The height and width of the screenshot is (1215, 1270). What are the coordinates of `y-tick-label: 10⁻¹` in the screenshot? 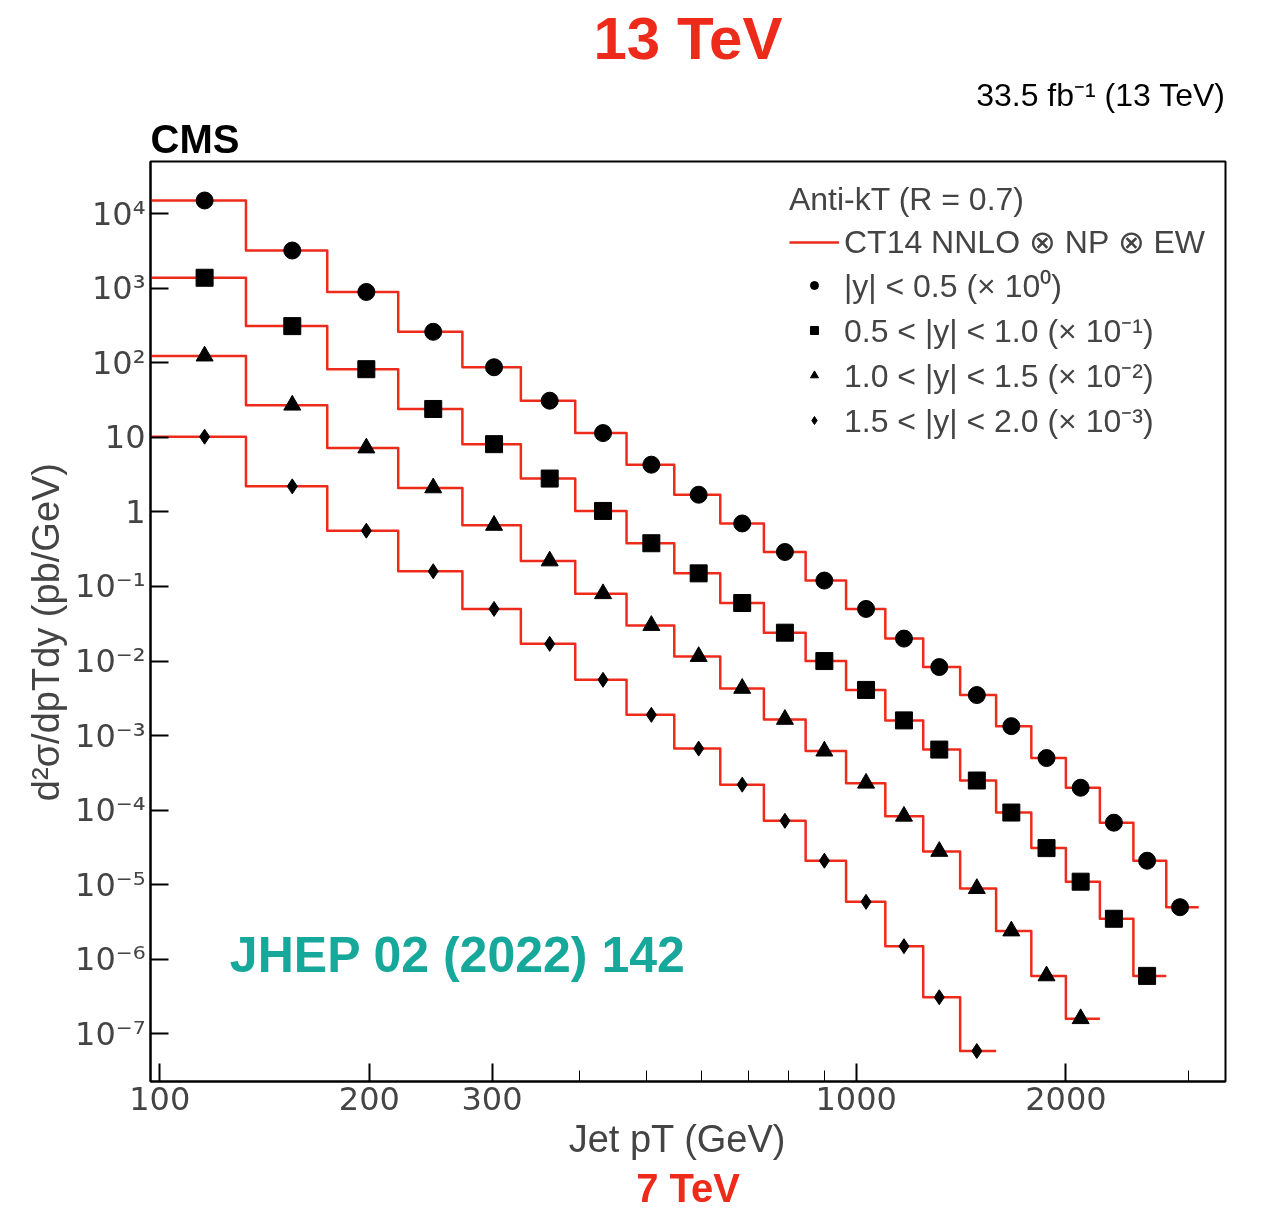 It's located at (110, 586).